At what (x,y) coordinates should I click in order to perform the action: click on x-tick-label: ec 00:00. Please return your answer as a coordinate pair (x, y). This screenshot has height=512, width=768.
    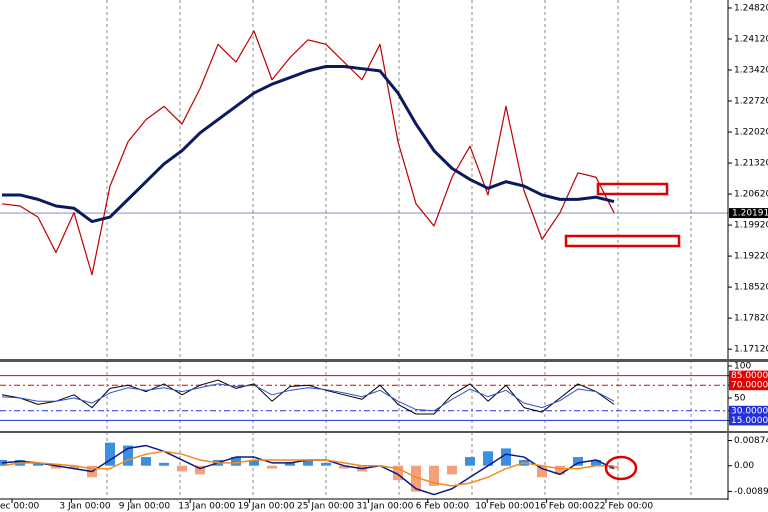
    Looking at the image, I should click on (20, 507).